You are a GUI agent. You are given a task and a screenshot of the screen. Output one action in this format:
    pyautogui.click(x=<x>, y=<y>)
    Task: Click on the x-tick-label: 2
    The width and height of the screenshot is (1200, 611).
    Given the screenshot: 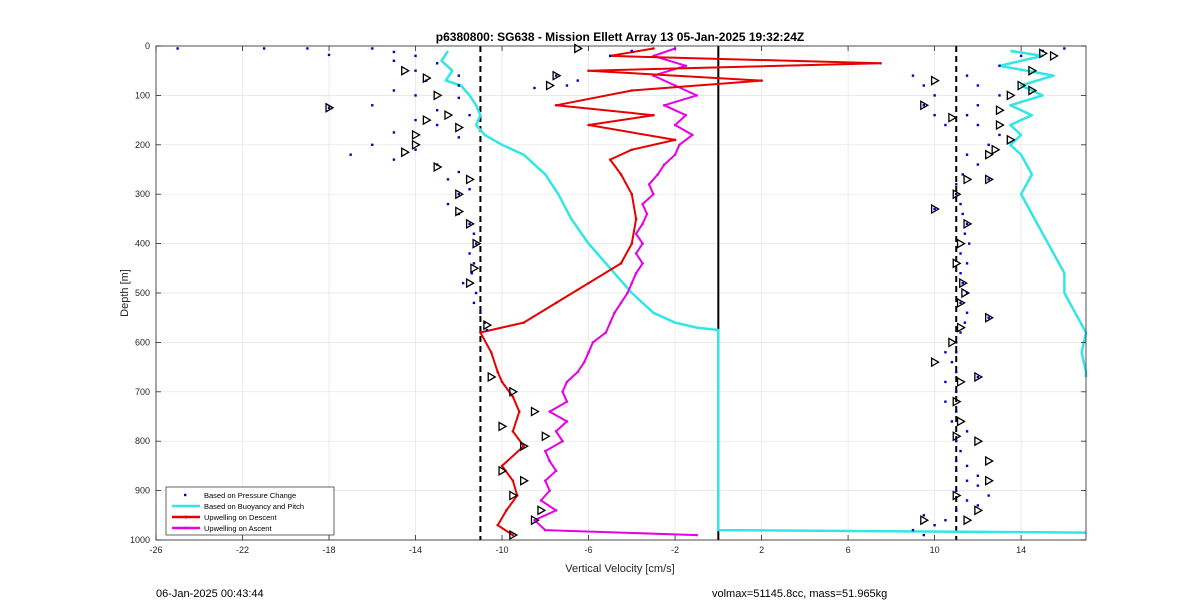 What is the action you would take?
    pyautogui.click(x=761, y=550)
    